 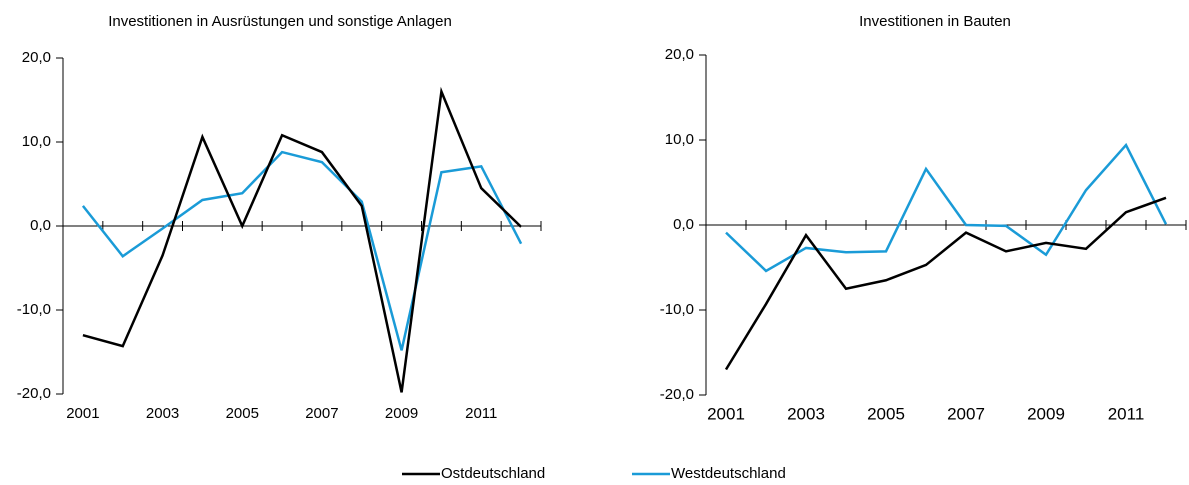 I want to click on chart-title: Investitionen in Bauten, so click(x=935, y=21).